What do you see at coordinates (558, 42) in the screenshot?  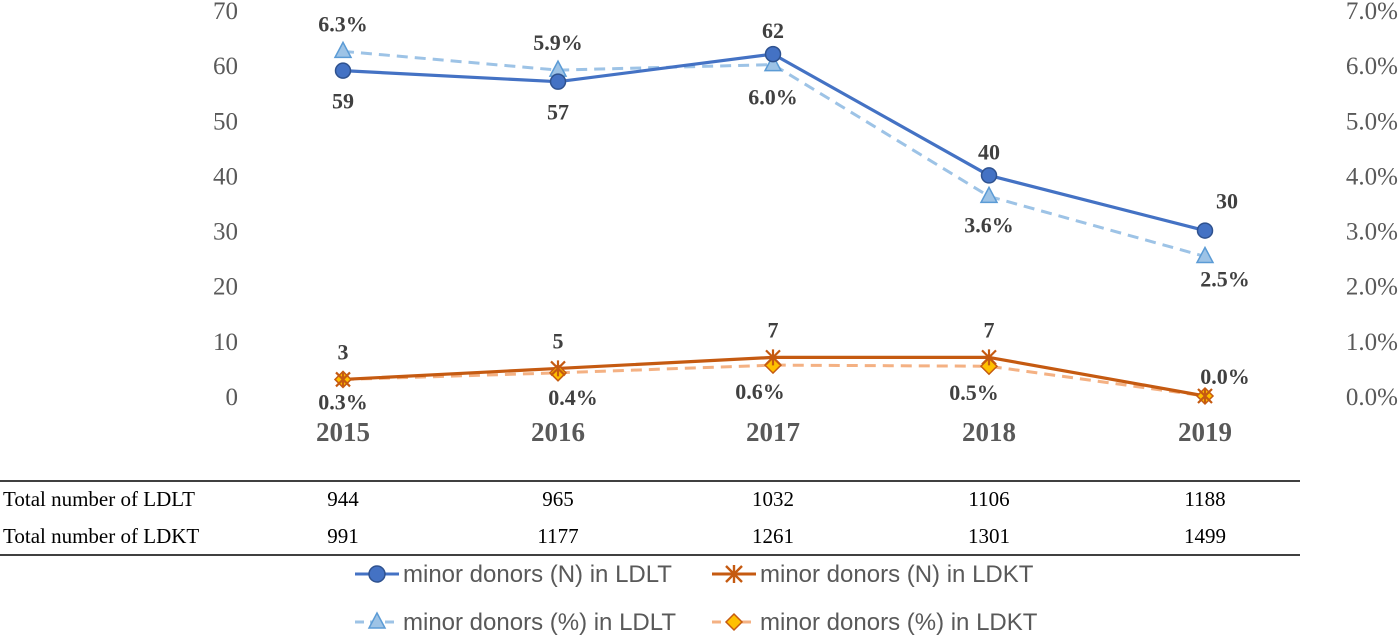 I see `data-label: 5.9%` at bounding box center [558, 42].